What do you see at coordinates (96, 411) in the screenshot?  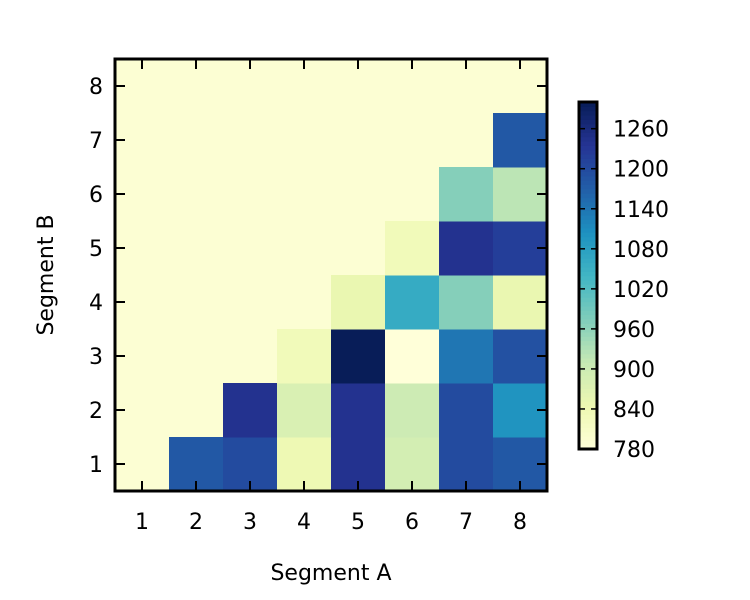 I see `y-tick-label: 2` at bounding box center [96, 411].